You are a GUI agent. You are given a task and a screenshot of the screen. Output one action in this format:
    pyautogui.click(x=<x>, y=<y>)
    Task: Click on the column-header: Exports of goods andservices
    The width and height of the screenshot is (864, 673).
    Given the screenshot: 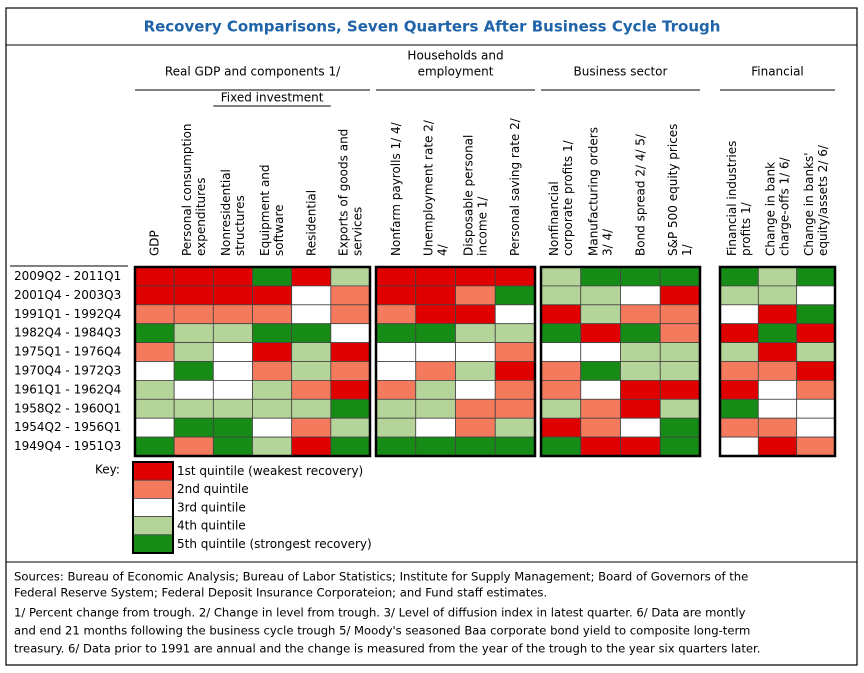 What is the action you would take?
    pyautogui.click(x=350, y=192)
    